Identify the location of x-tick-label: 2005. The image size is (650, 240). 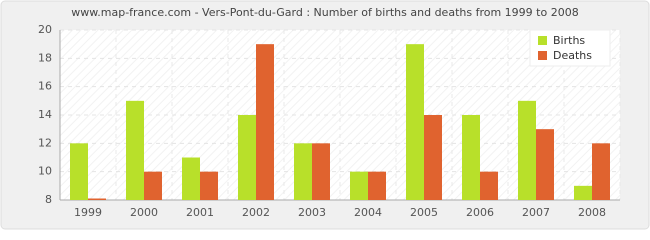
(424, 212).